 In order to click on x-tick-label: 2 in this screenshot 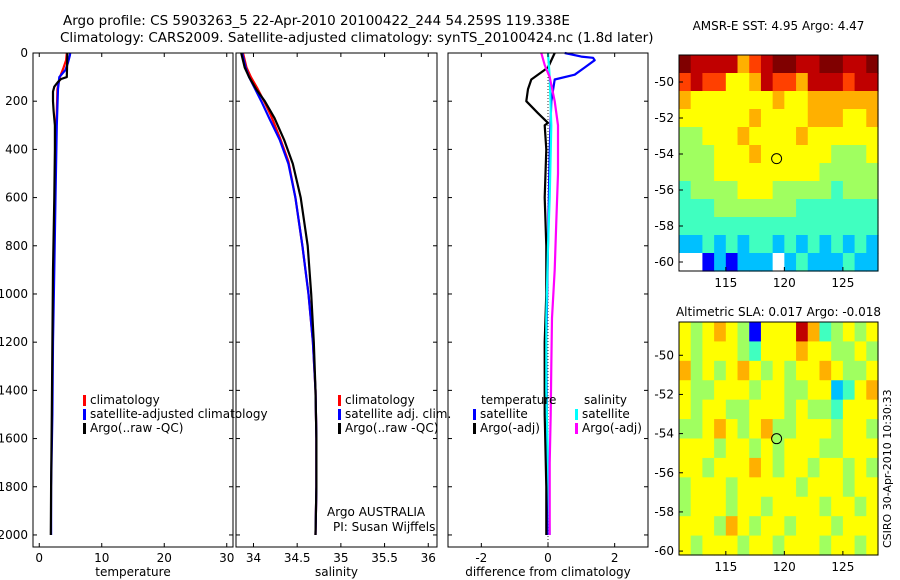, I will do `click(615, 558)`.